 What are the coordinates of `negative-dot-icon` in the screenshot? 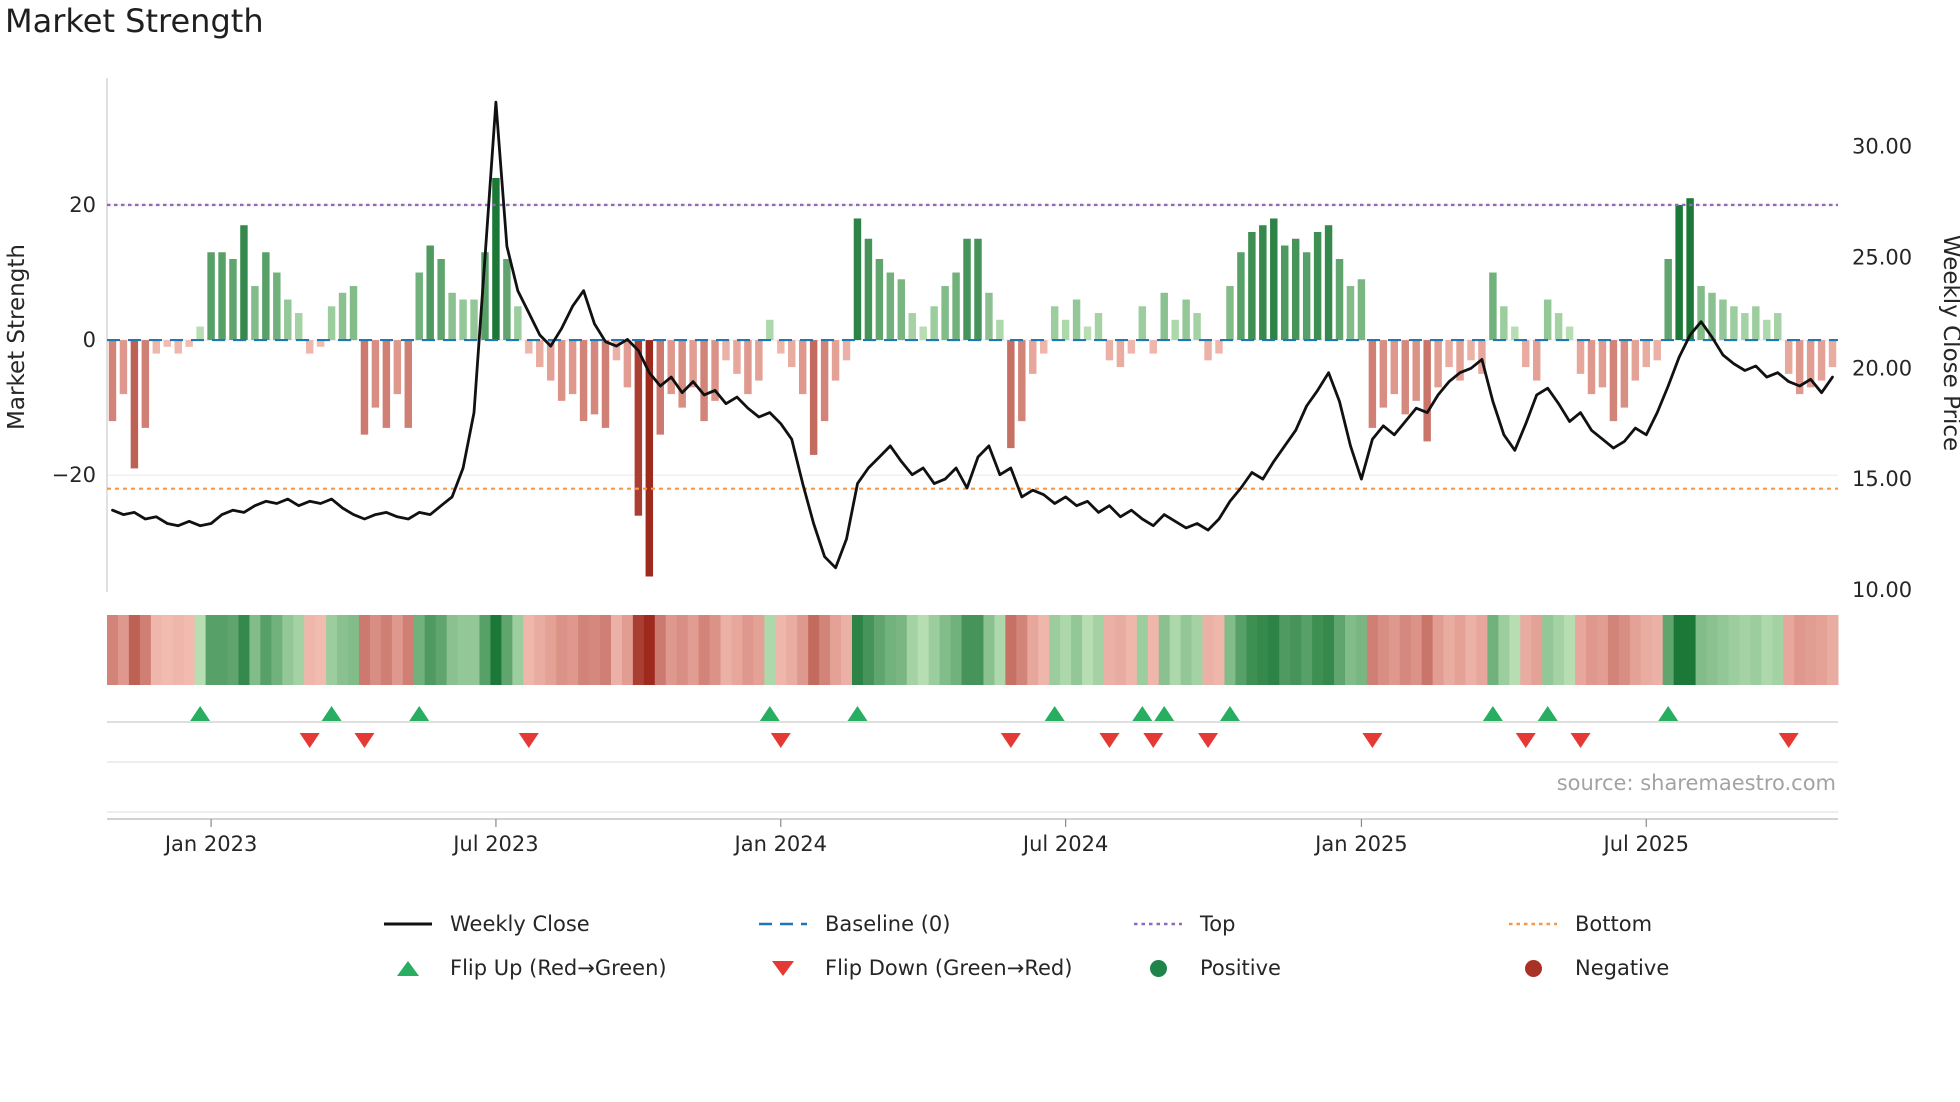 It's located at (1533, 968).